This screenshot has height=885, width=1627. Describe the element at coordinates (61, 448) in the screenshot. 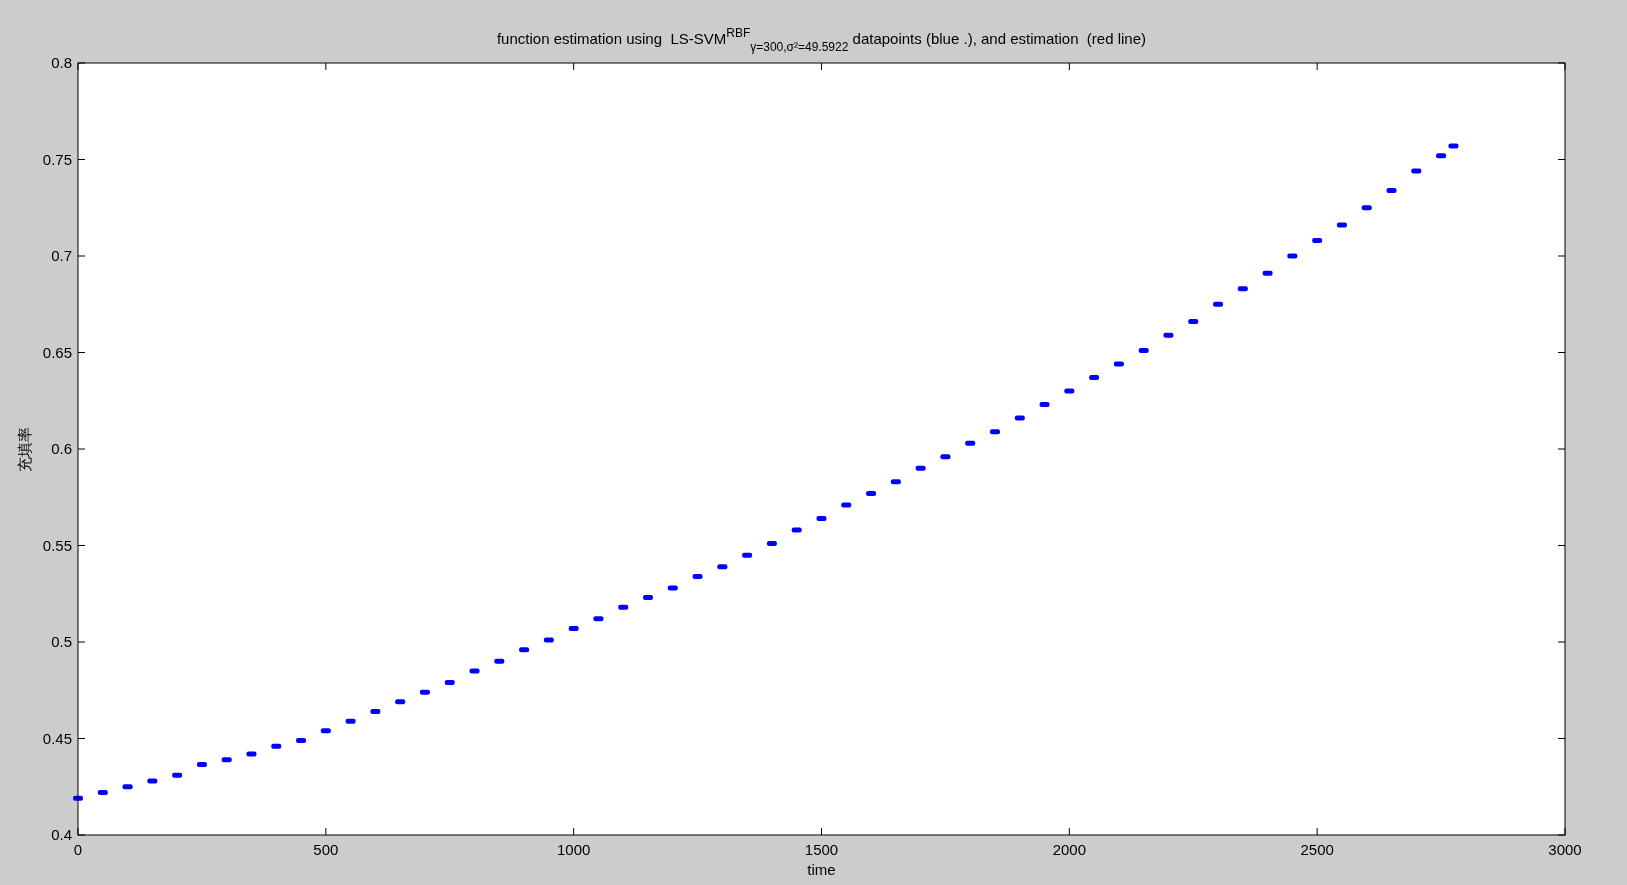

I see `y-tick-label: 0.6` at that location.